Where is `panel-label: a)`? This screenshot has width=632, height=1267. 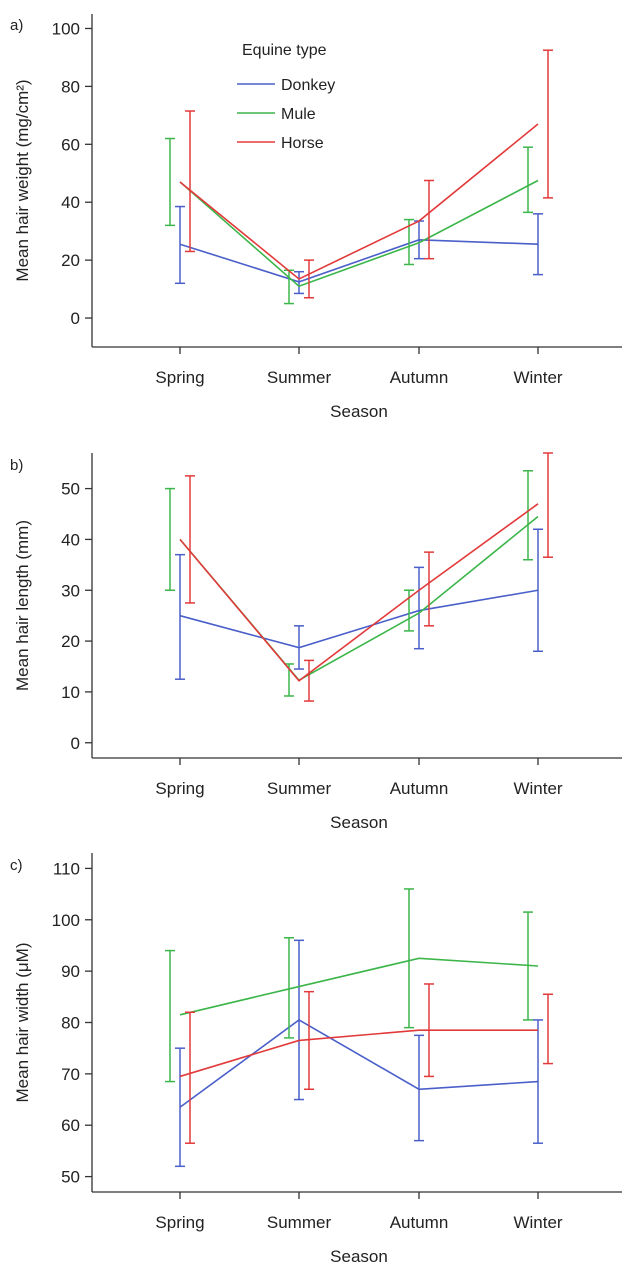
panel-label: a) is located at coordinates (16, 25).